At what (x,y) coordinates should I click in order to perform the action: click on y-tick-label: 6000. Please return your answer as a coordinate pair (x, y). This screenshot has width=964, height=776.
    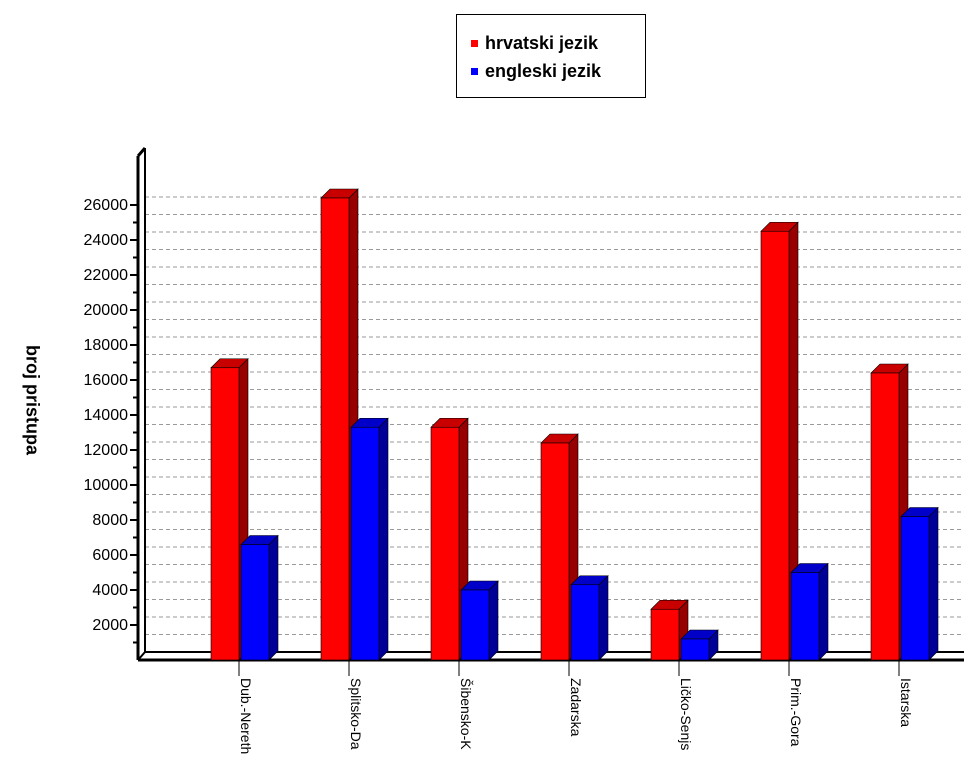
    Looking at the image, I should click on (110, 555).